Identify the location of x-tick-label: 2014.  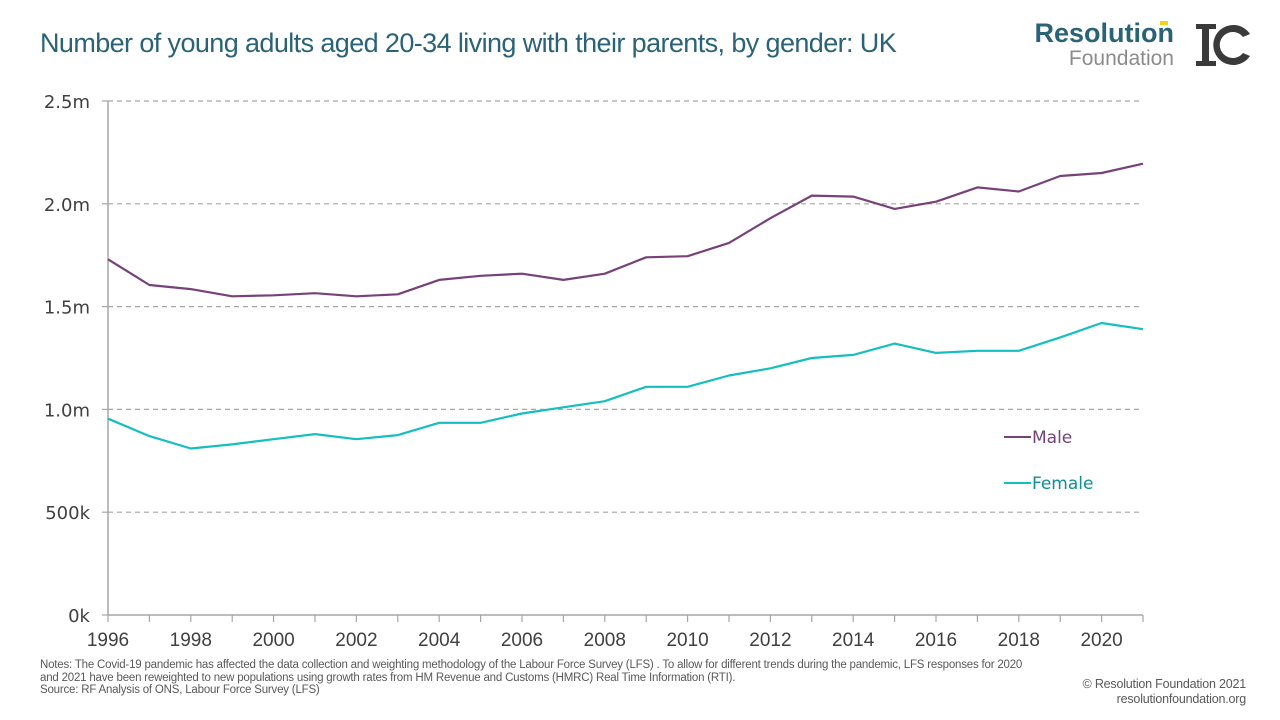
(853, 640).